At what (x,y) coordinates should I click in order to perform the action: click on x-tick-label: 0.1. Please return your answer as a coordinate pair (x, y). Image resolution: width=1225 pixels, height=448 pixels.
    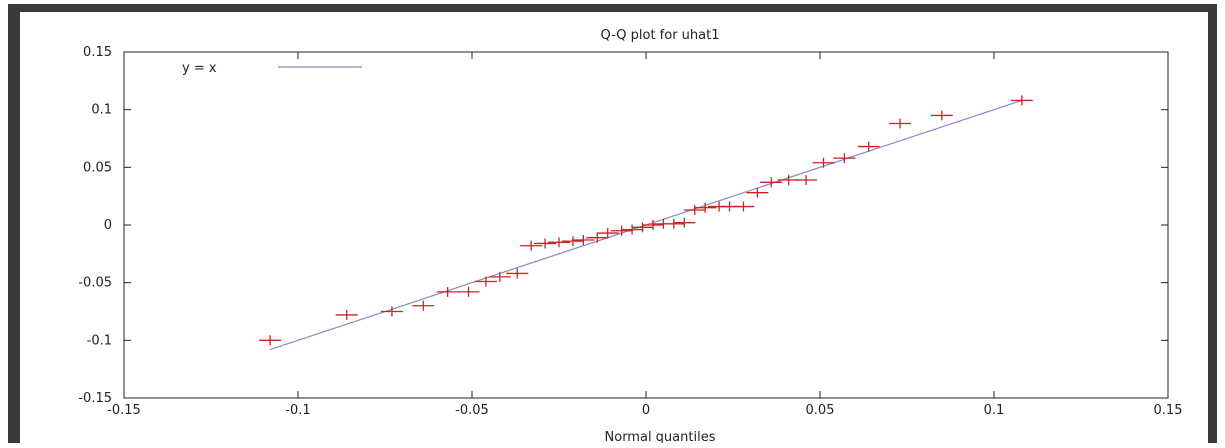
    Looking at the image, I should click on (994, 410).